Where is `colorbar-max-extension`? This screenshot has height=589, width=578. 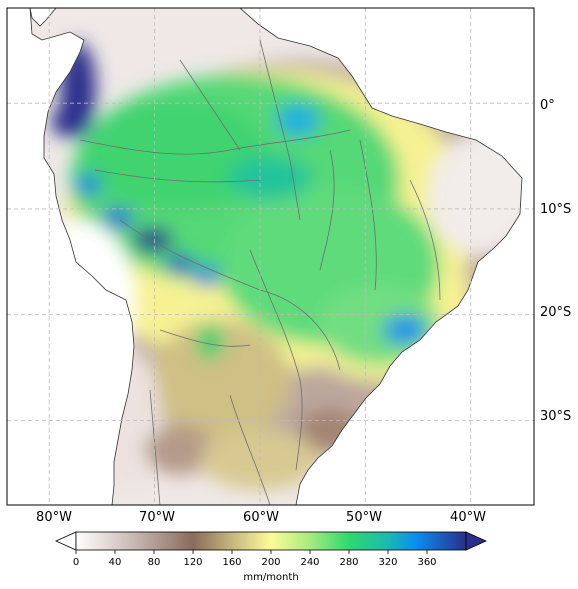 colorbar-max-extension is located at coordinates (476, 541).